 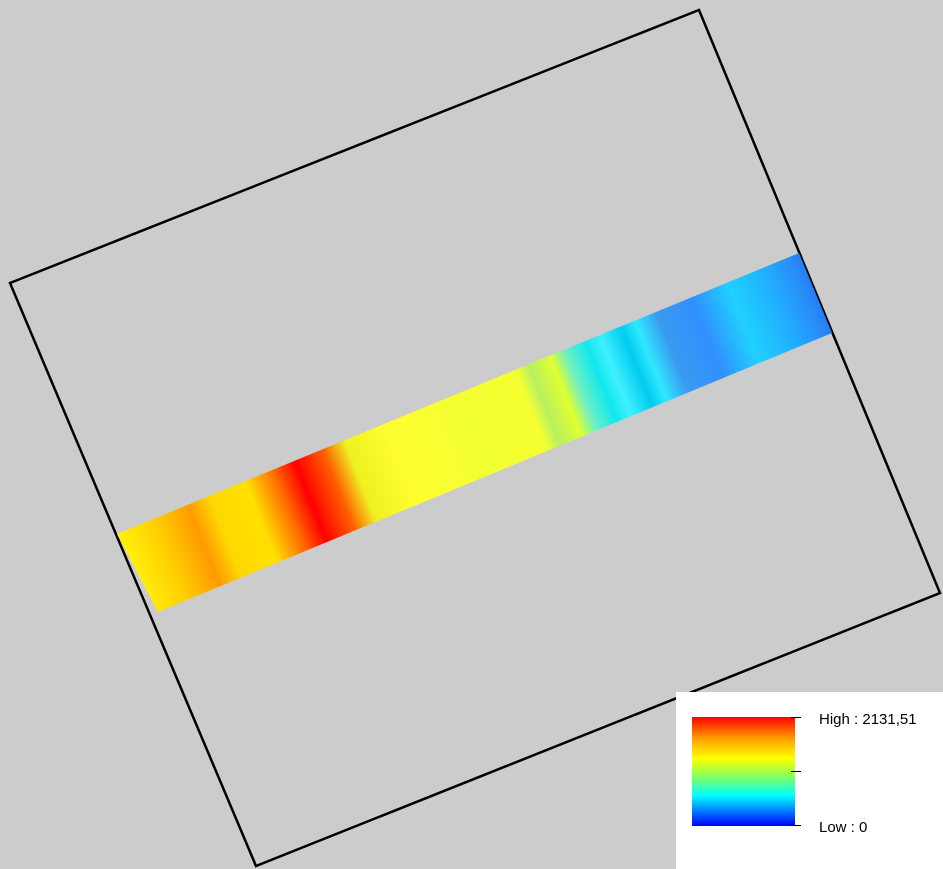 I want to click on legend-high-label: High : 2131,51, so click(x=868, y=719).